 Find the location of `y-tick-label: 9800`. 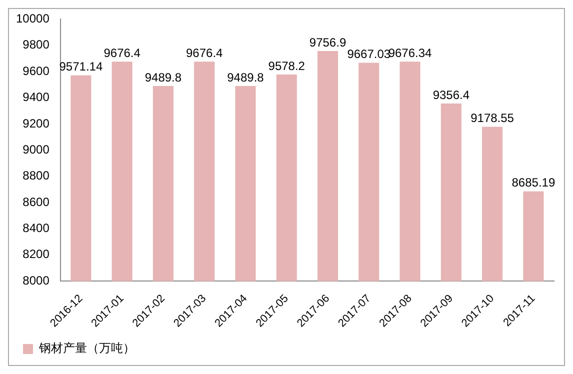

y-tick-label: 9800 is located at coordinates (36, 45).